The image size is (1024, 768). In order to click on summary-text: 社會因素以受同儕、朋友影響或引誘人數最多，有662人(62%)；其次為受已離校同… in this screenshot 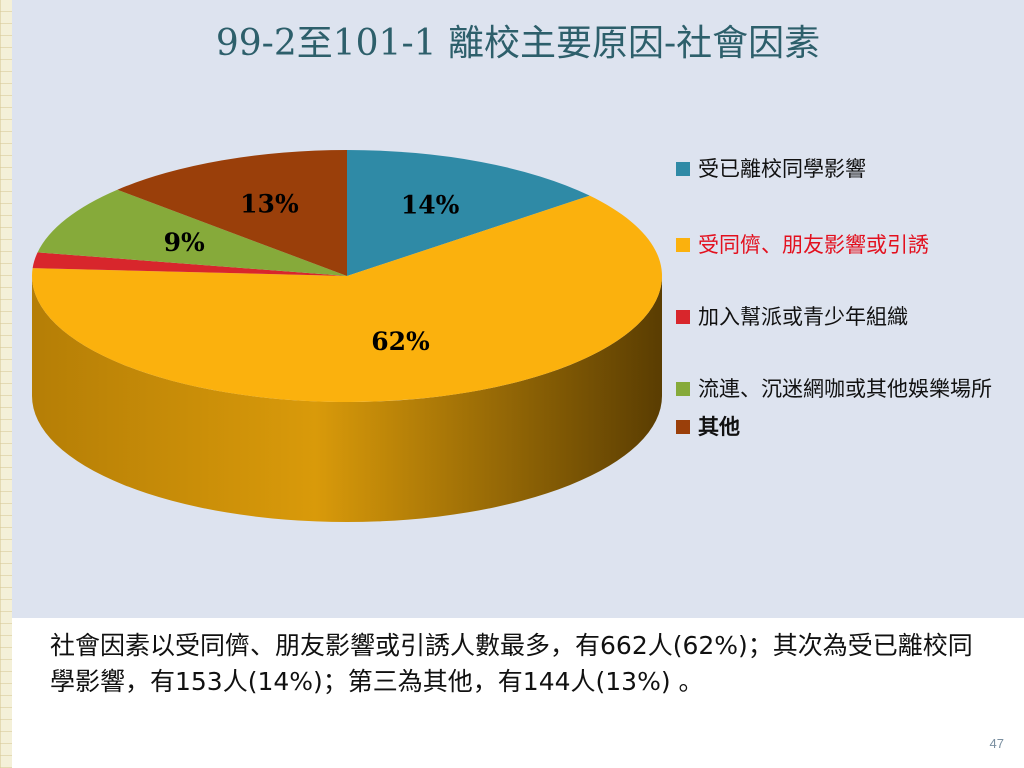, I will do `click(511, 663)`.